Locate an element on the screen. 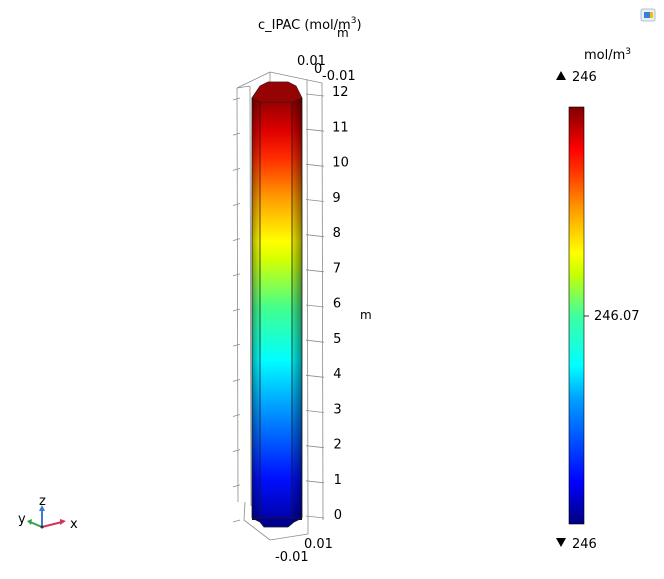 The width and height of the screenshot is (664, 579). z-tick-label: 11 is located at coordinates (340, 127).